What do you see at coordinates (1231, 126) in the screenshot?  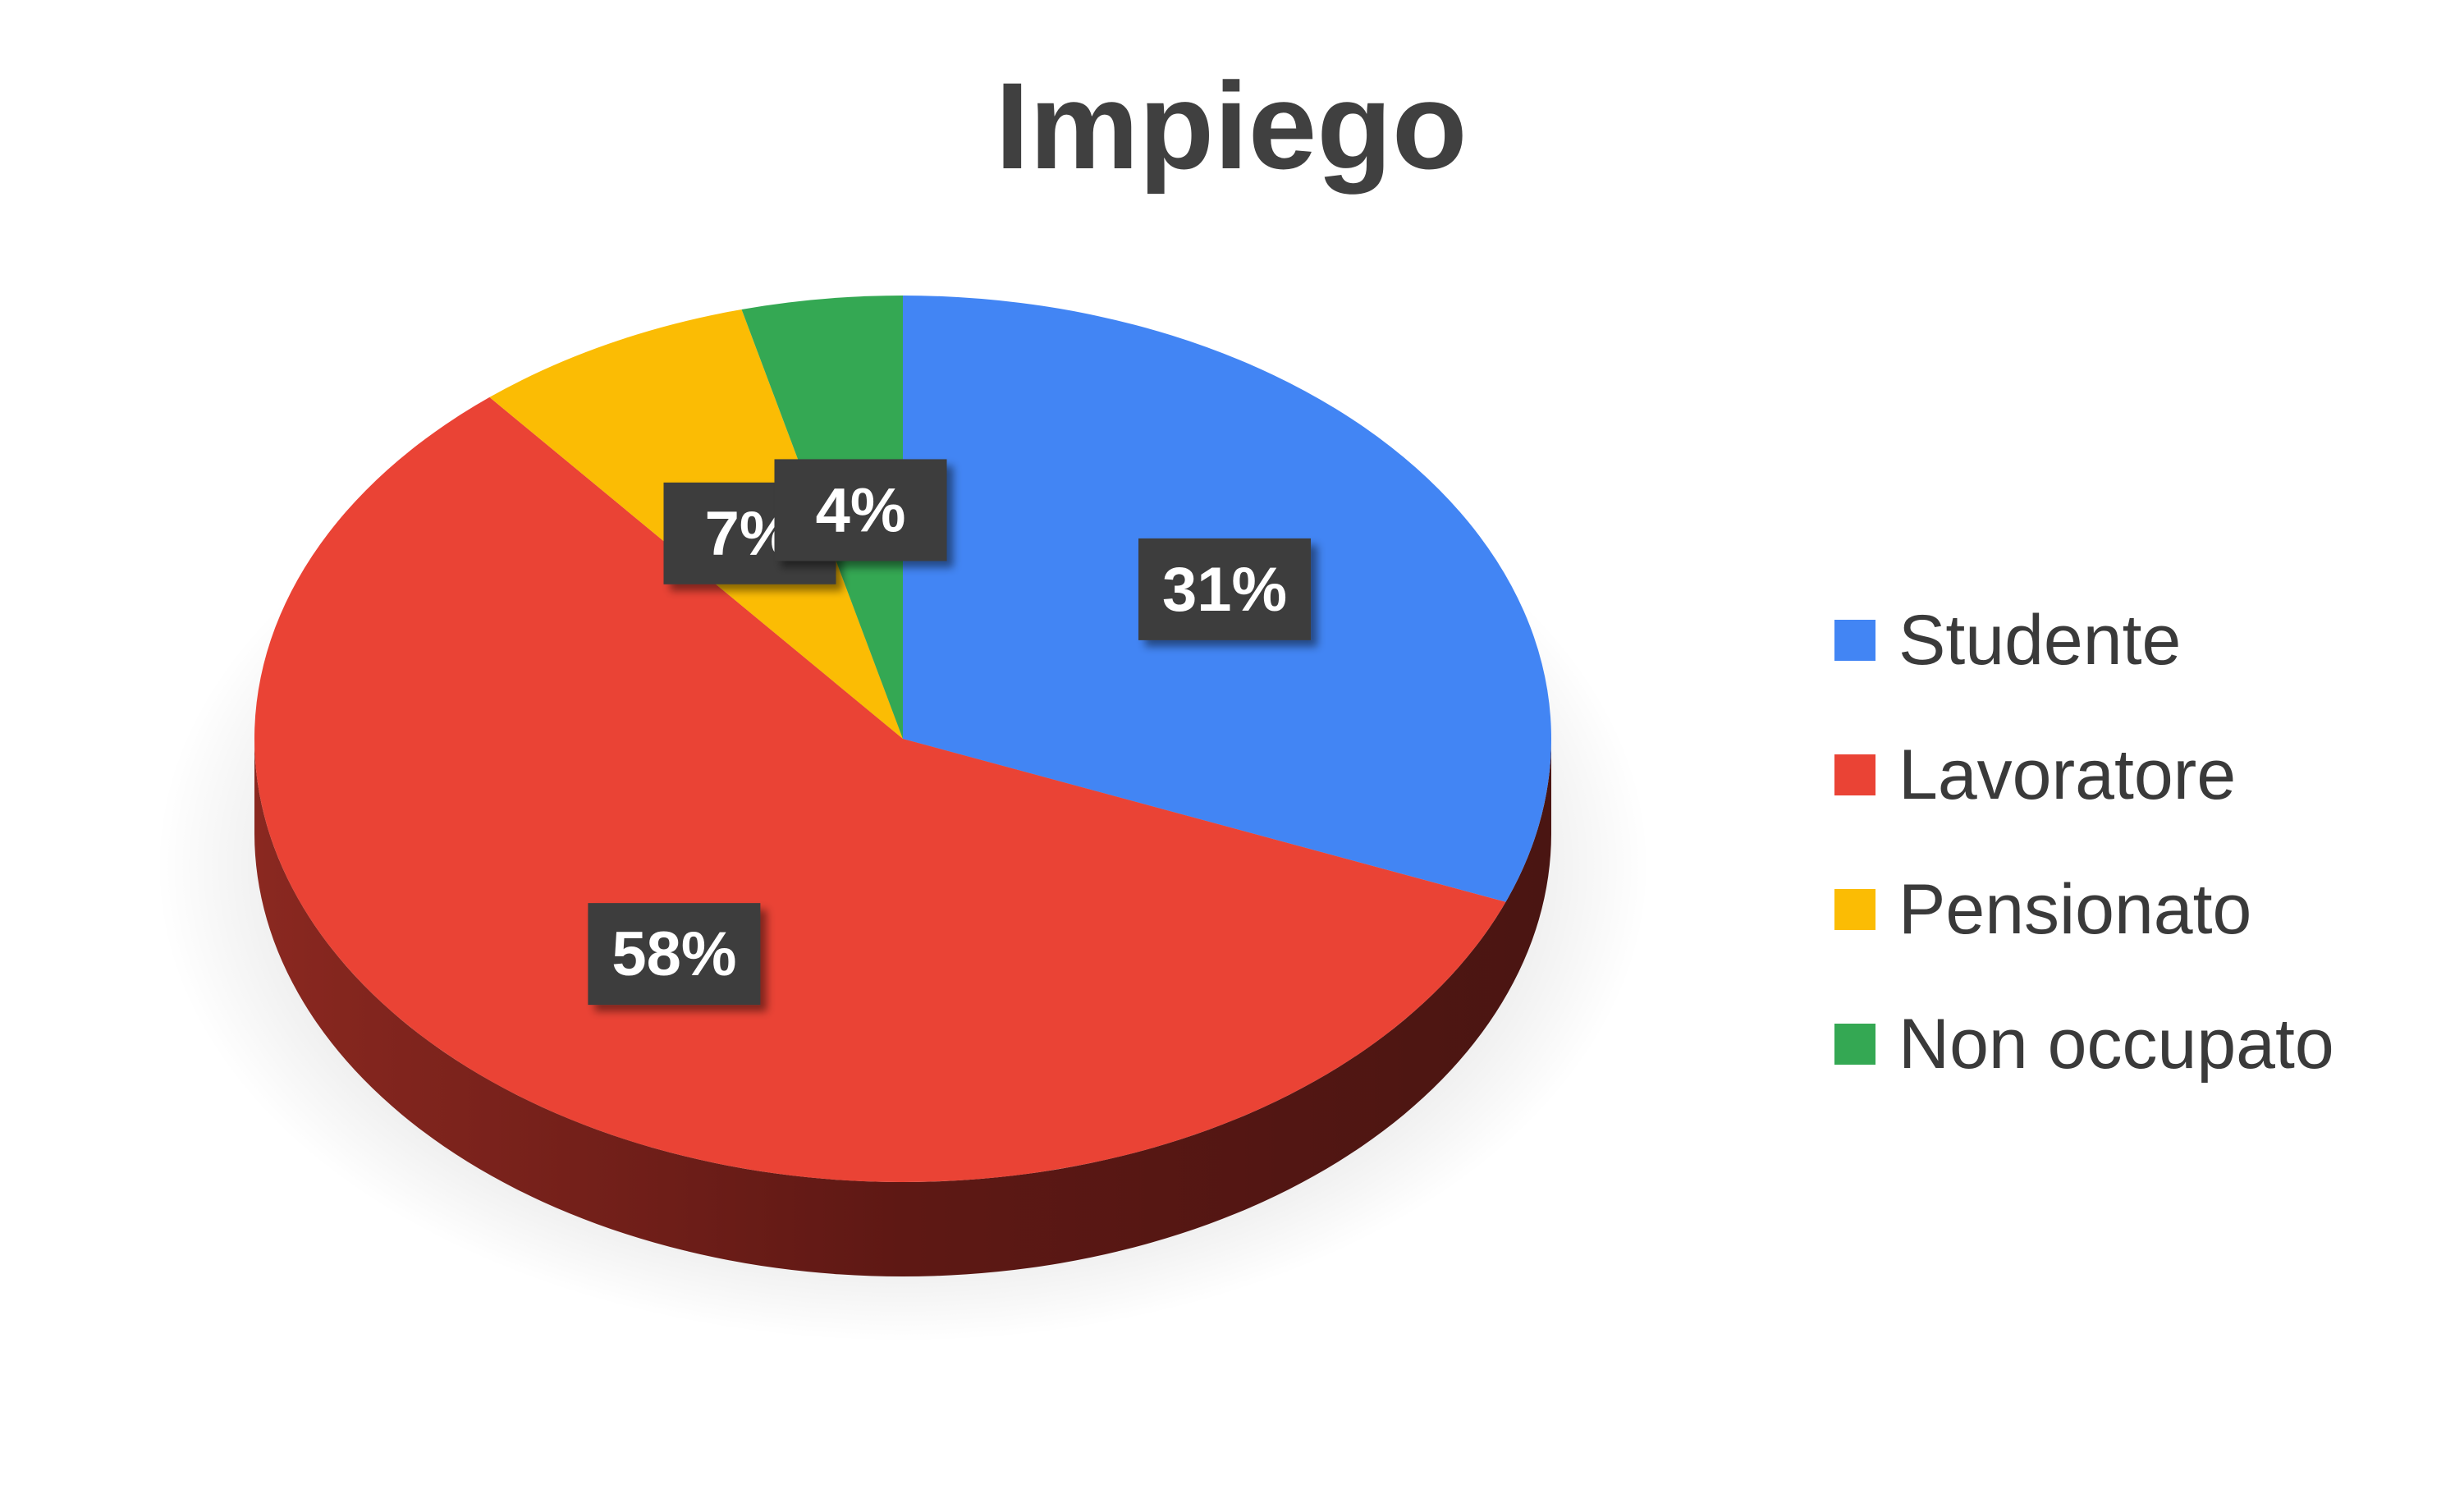 I see `chart-title: Impiego` at bounding box center [1231, 126].